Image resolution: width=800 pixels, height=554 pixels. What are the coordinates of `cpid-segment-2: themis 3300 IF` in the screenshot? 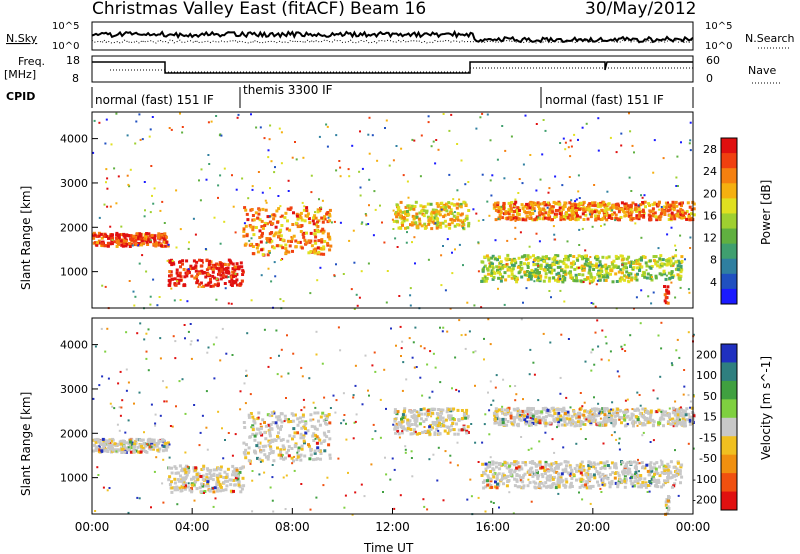 It's located at (288, 90).